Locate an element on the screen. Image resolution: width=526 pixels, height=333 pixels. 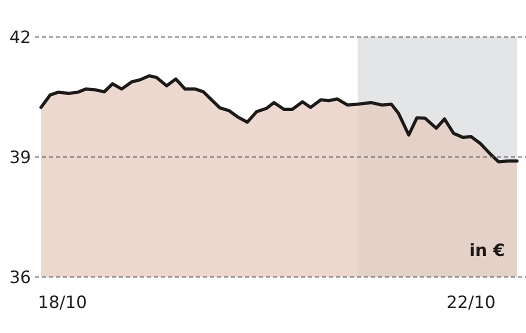
annotation: in € is located at coordinates (487, 251).